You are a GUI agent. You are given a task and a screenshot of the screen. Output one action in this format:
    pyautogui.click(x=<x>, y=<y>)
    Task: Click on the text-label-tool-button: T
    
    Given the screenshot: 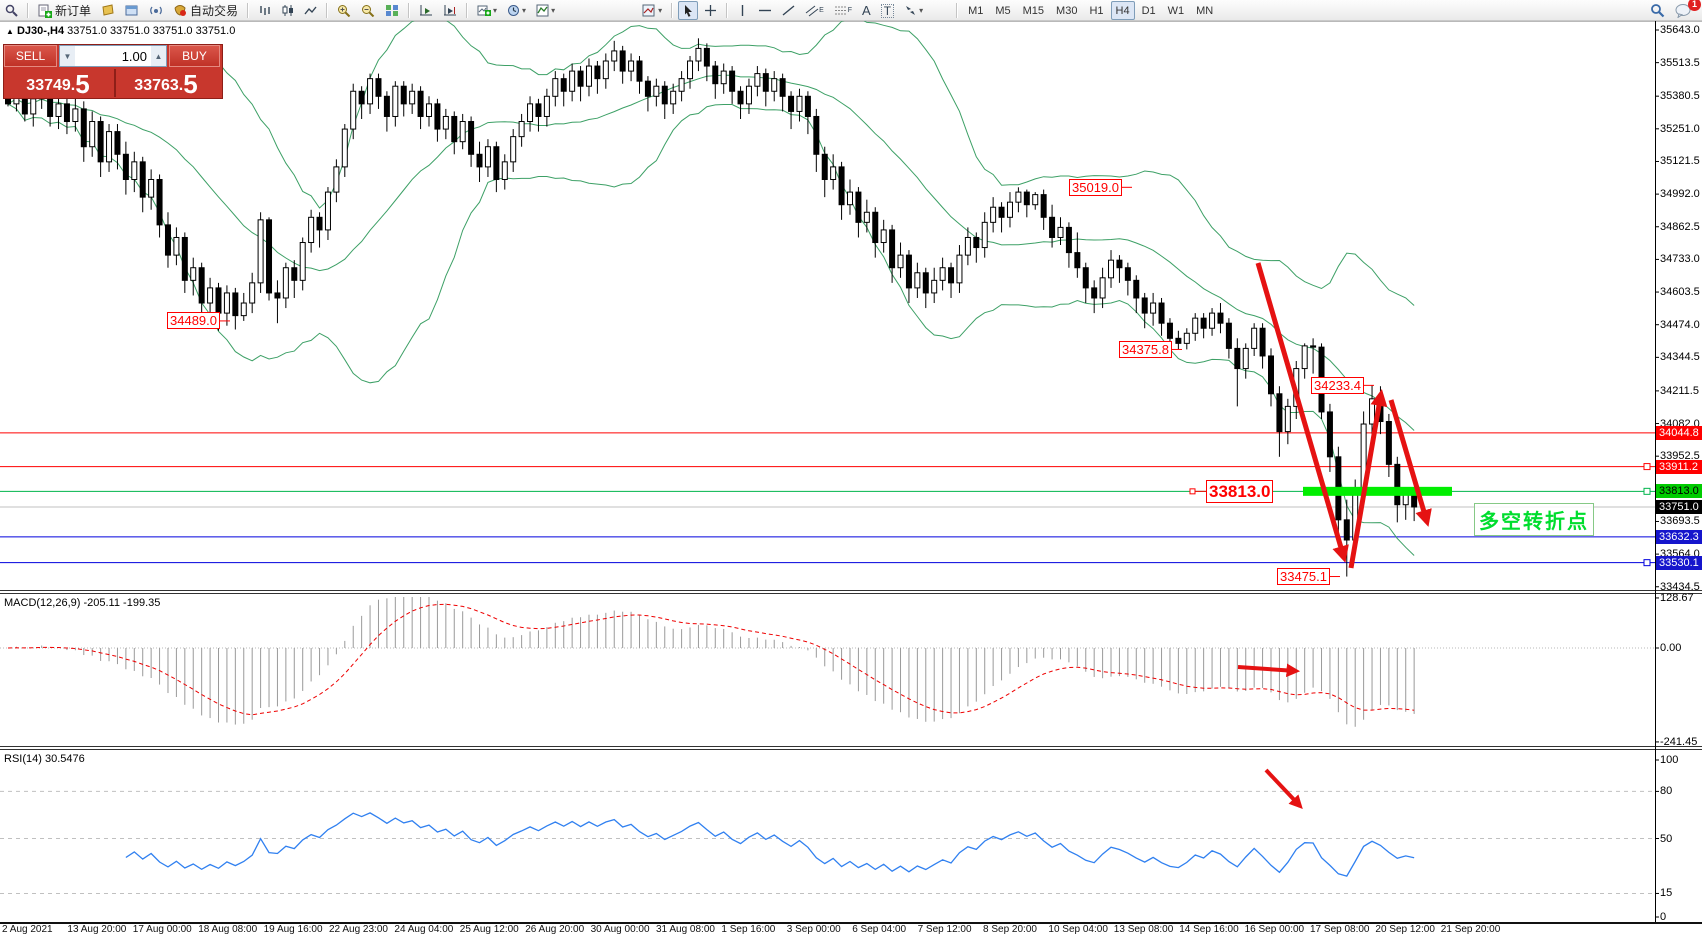 What is the action you would take?
    pyautogui.click(x=887, y=10)
    